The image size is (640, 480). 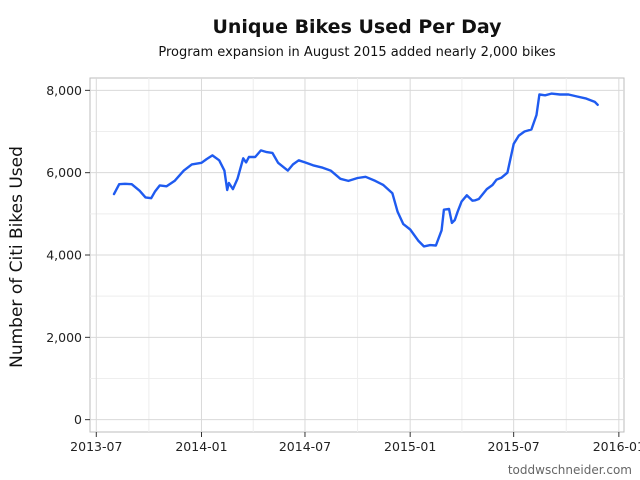 What do you see at coordinates (64, 172) in the screenshot?
I see `y-tick-label: 6,000` at bounding box center [64, 172].